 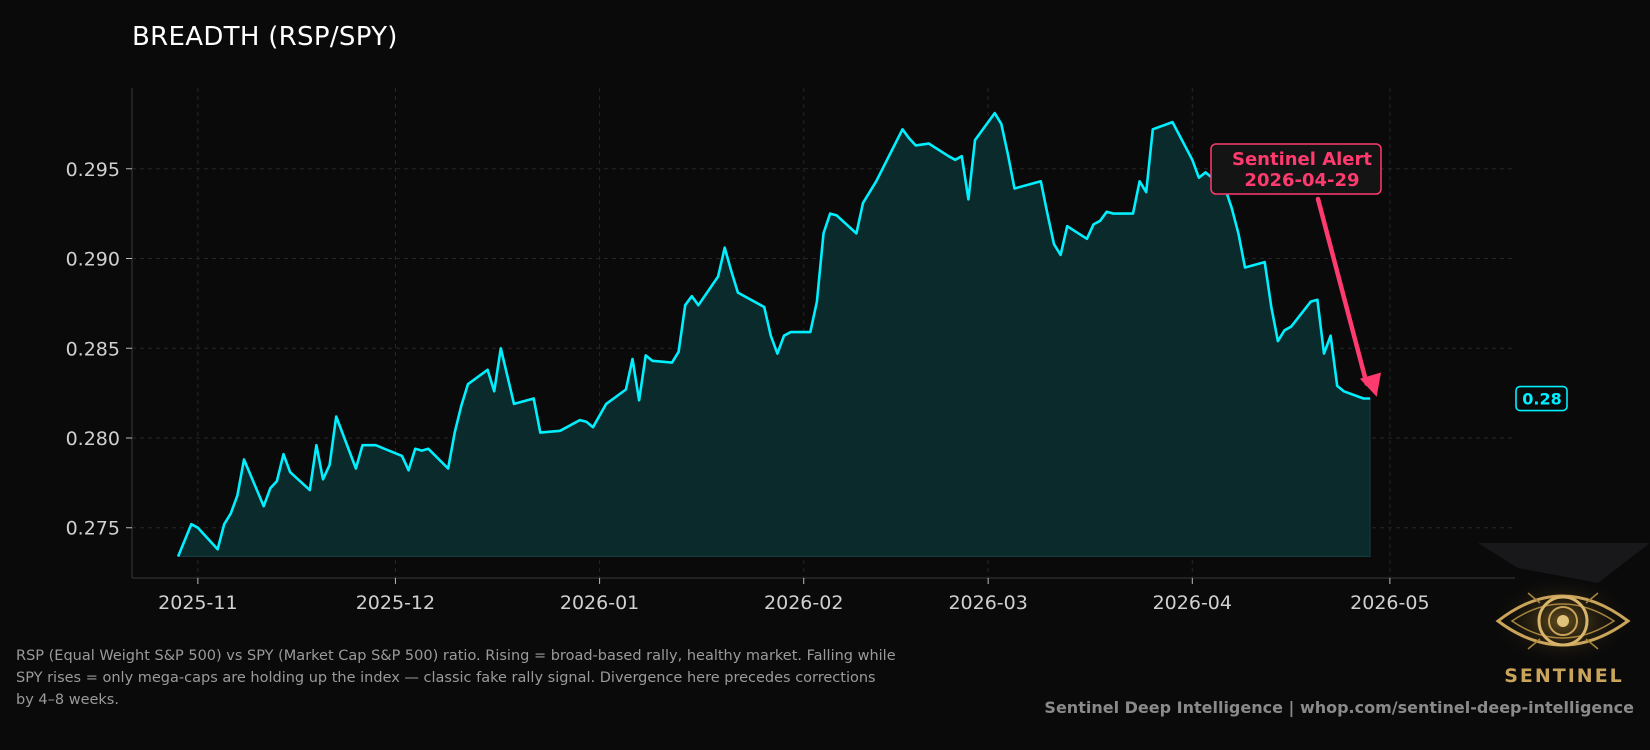 I want to click on y-tick-label: 0.275, so click(x=93, y=529).